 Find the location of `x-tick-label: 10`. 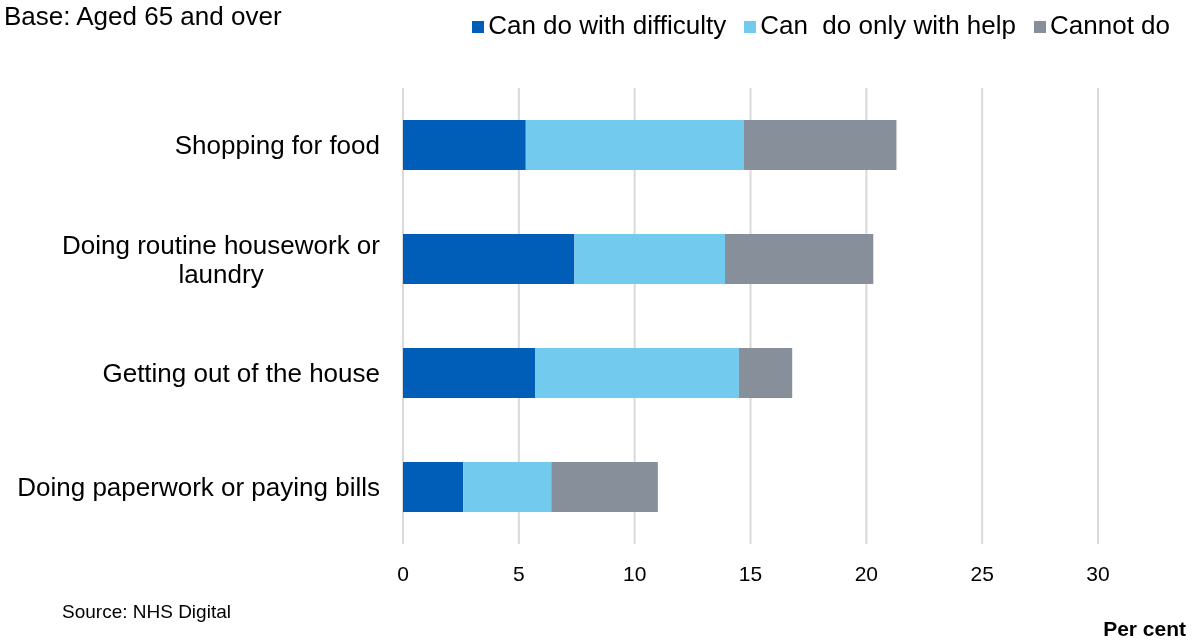

x-tick-label: 10 is located at coordinates (634, 573).